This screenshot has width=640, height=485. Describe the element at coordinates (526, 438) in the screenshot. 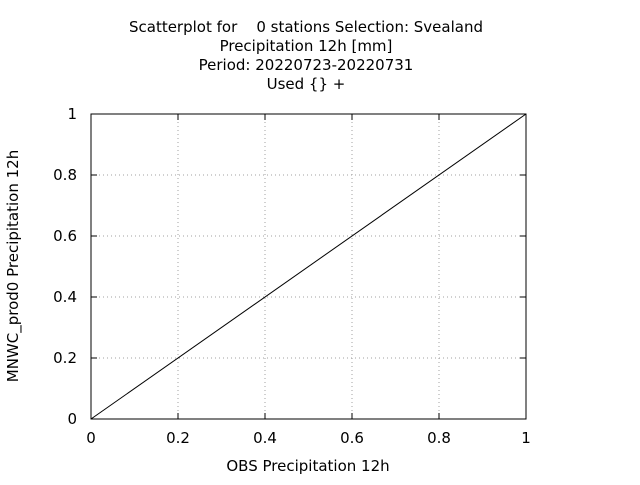

I see `x-tick-label: 1` at that location.